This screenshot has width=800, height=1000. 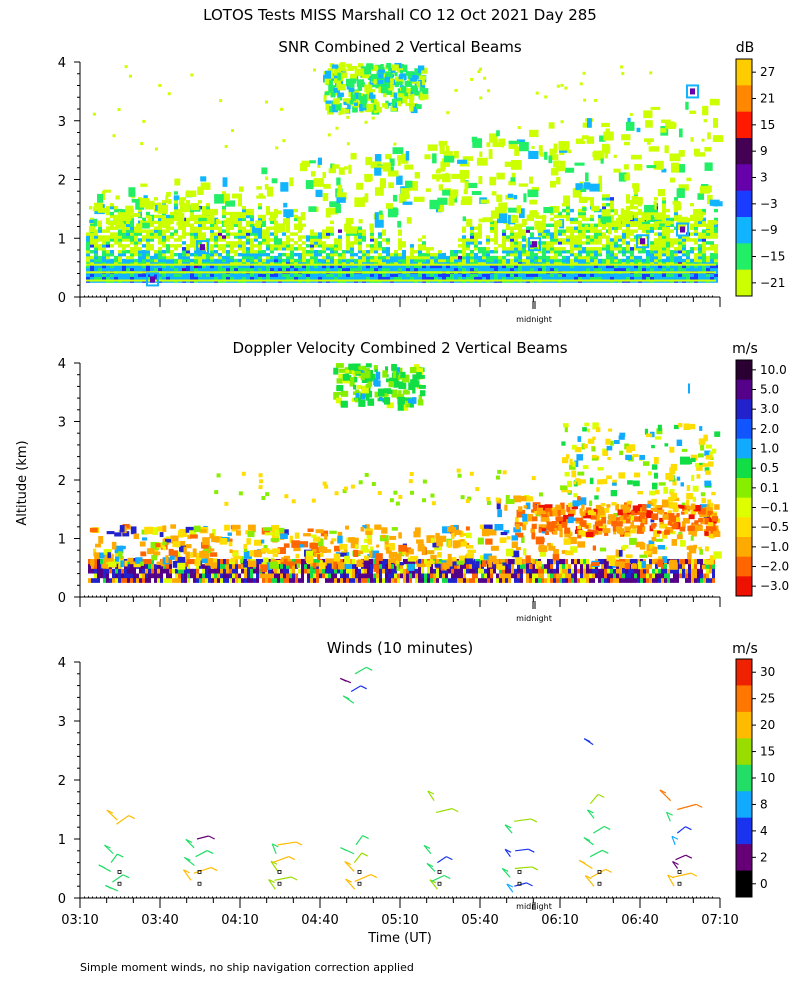 What do you see at coordinates (62, 239) in the screenshot?
I see `y-tick-label: 1` at bounding box center [62, 239].